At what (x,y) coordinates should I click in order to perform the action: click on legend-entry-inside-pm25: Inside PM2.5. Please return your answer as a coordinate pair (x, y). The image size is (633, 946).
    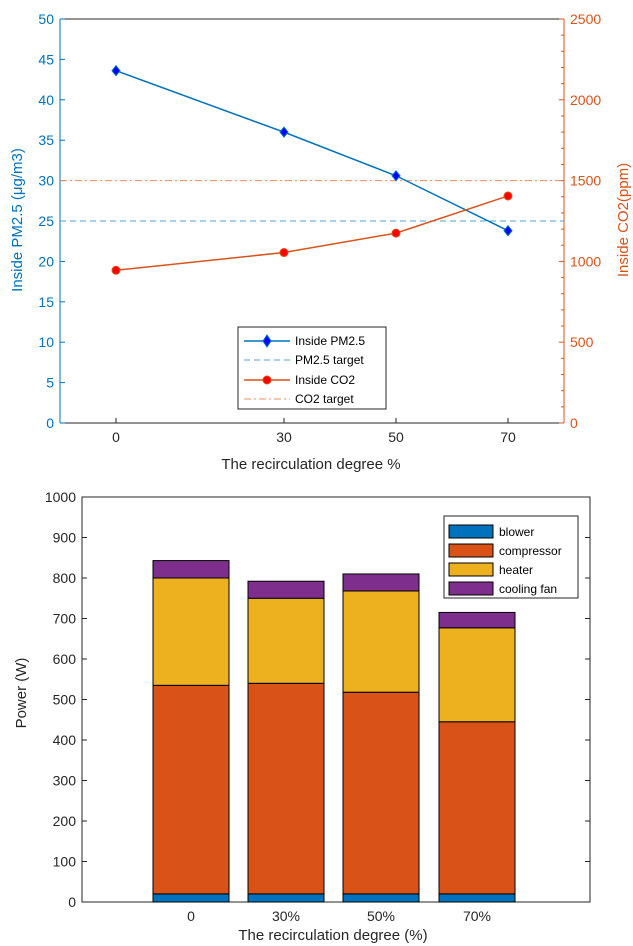
    Looking at the image, I should click on (304, 341).